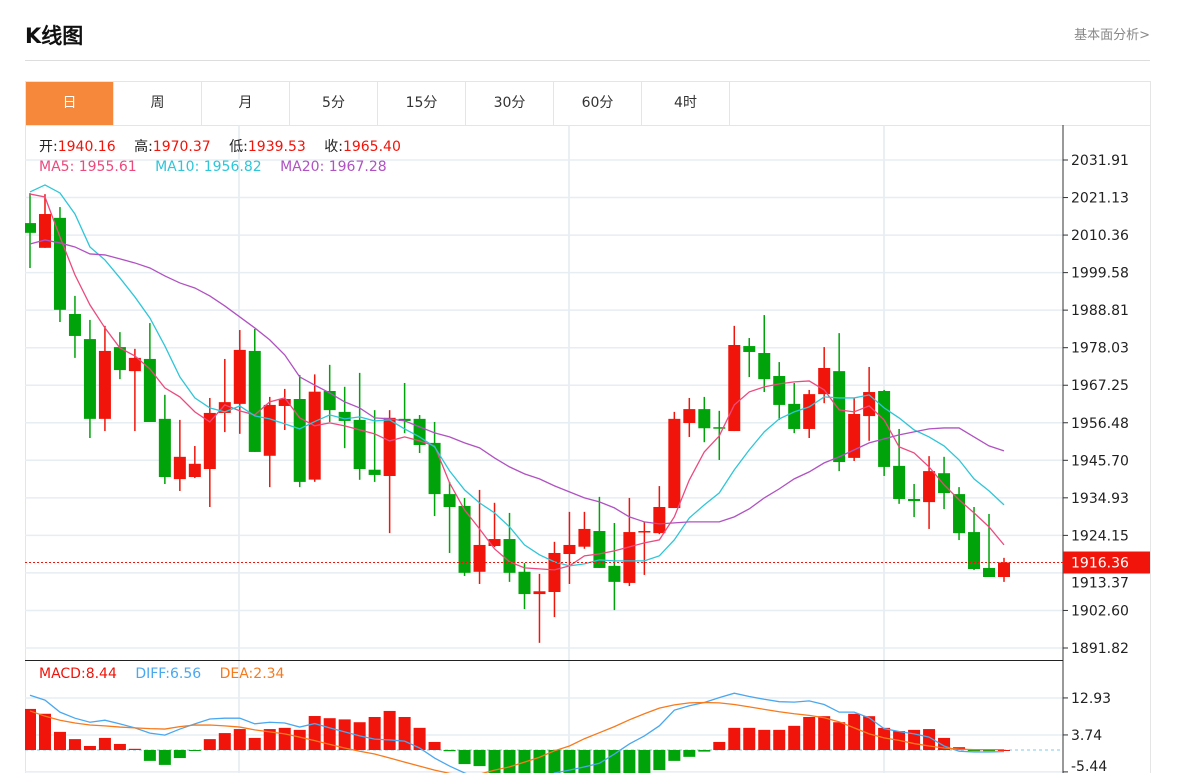 The image size is (1183, 773). What do you see at coordinates (107, 167) in the screenshot?
I see `ma5-value: 1955.61` at bounding box center [107, 167].